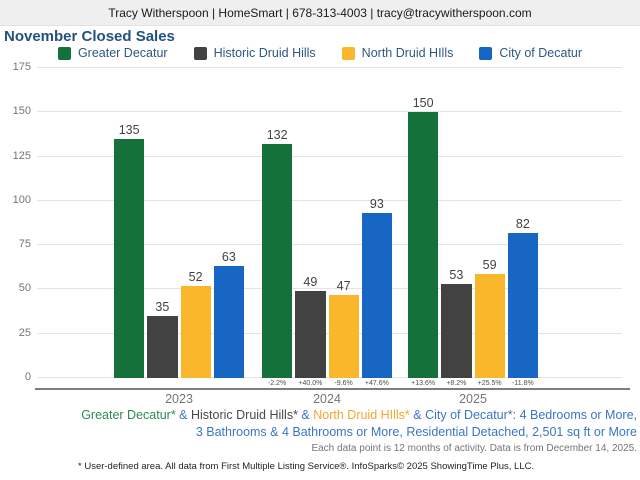 This screenshot has width=640, height=480. I want to click on bar-cell: 132 -2.2%, so click(277, 227).